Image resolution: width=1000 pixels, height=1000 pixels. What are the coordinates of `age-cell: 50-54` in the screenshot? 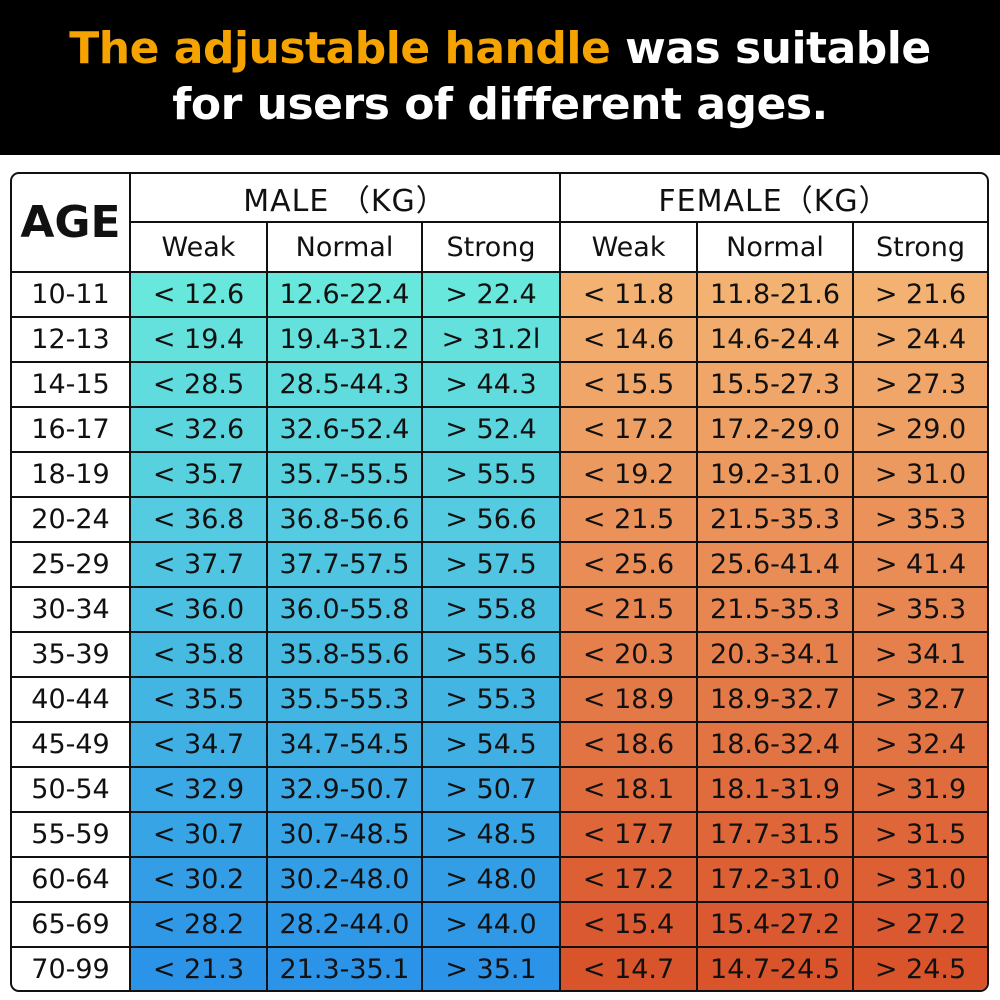 It's located at (71, 789).